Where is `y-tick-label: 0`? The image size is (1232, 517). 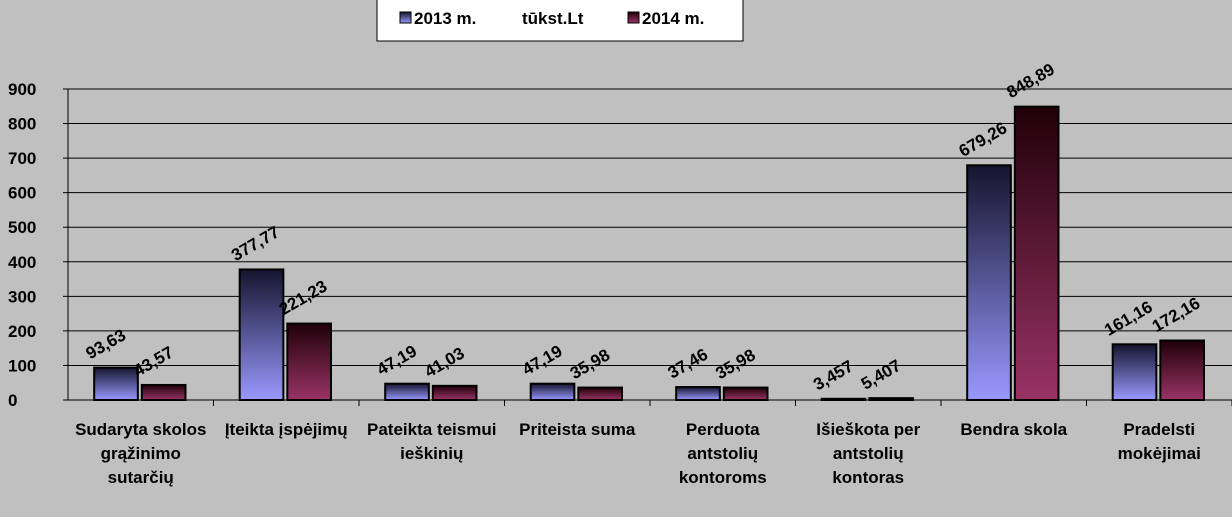 y-tick-label: 0 is located at coordinates (12, 400).